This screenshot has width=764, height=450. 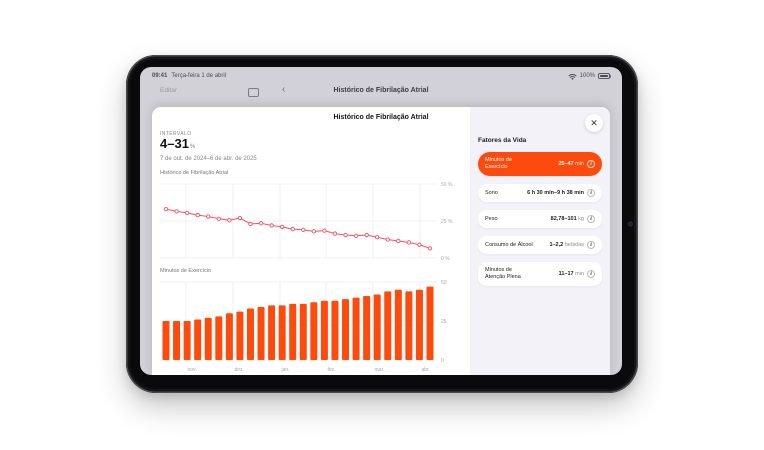 What do you see at coordinates (194, 173) in the screenshot?
I see `afib-chart-label: Histórico de Fibrilação Atrial` at bounding box center [194, 173].